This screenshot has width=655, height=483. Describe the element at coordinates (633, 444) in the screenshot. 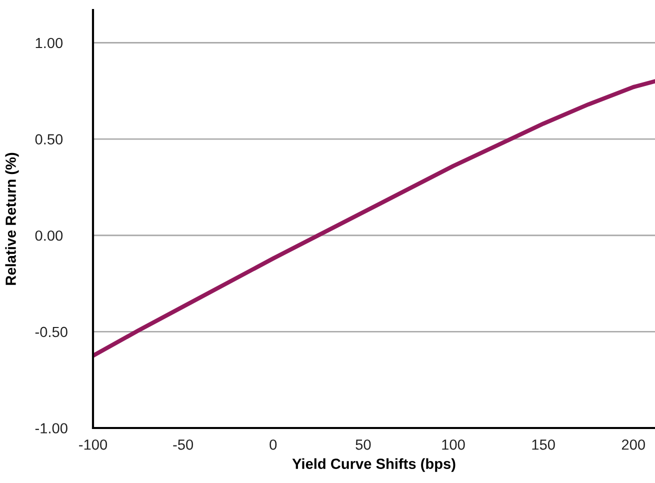

I see `x-tick-label: 200` at that location.